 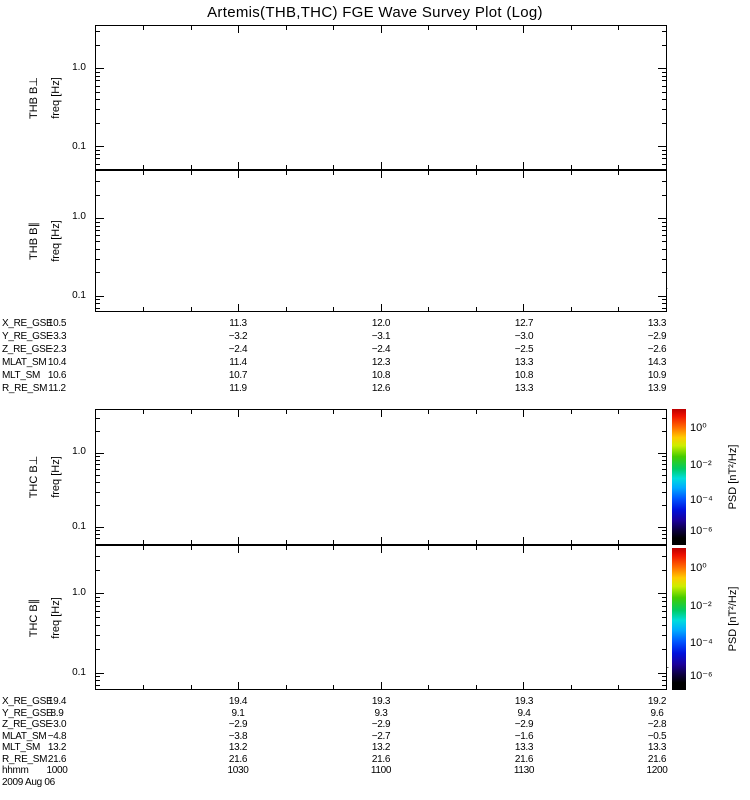 What do you see at coordinates (375, 748) in the screenshot?
I see `ephemeris-row: MLT_SM 13.2 13.2 13.2 13.3 13.3` at bounding box center [375, 748].